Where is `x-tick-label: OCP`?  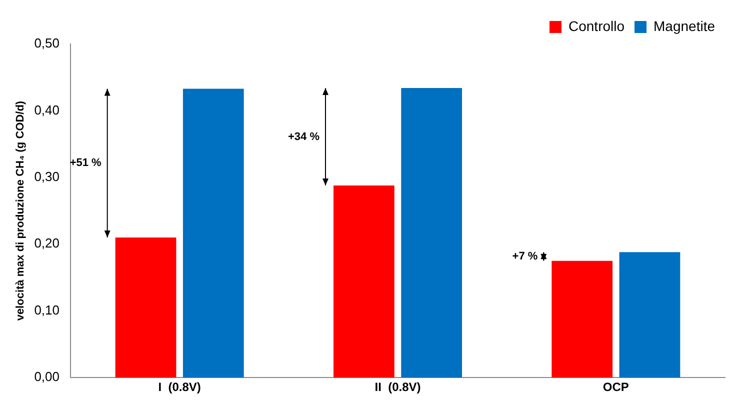
x-tick-label: OCP is located at coordinates (615, 387).